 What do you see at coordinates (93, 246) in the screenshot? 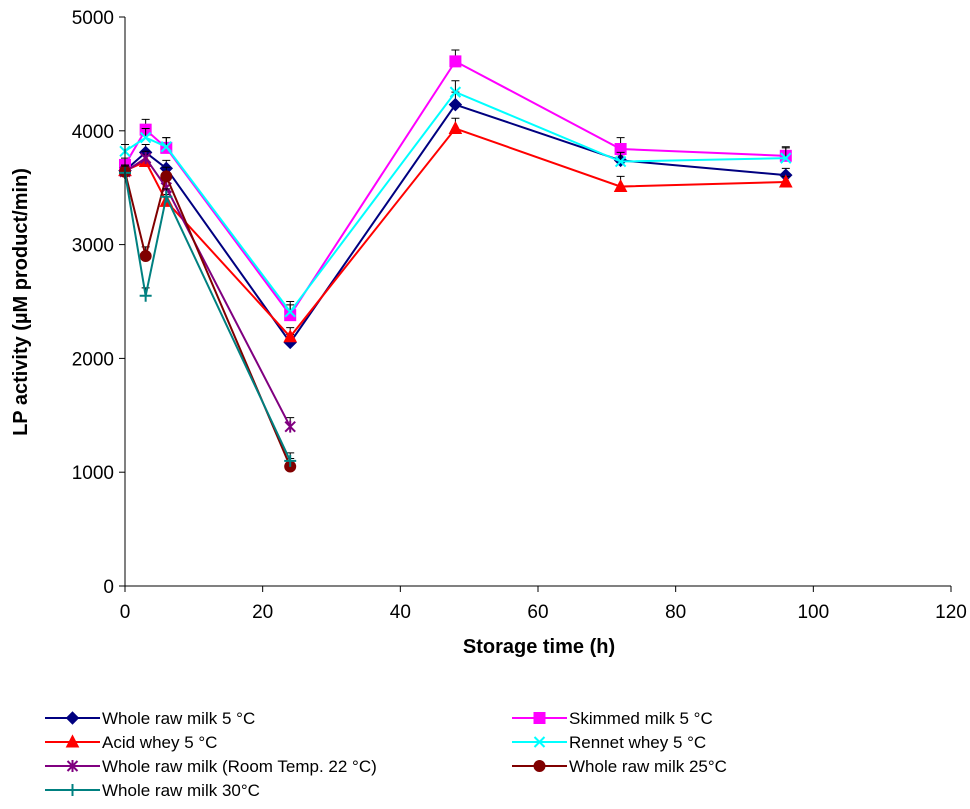
I see `y-tick-label: 3000` at bounding box center [93, 246].